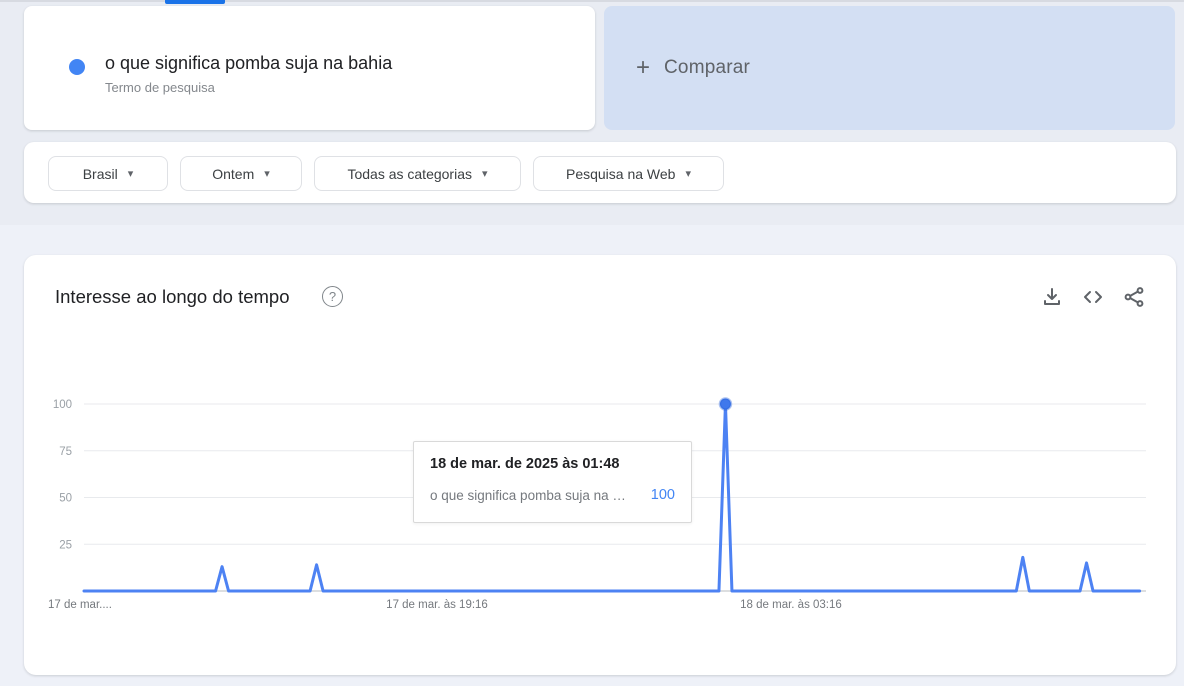 This screenshot has height=686, width=1184. I want to click on compare-button: + Comparar, so click(889, 68).